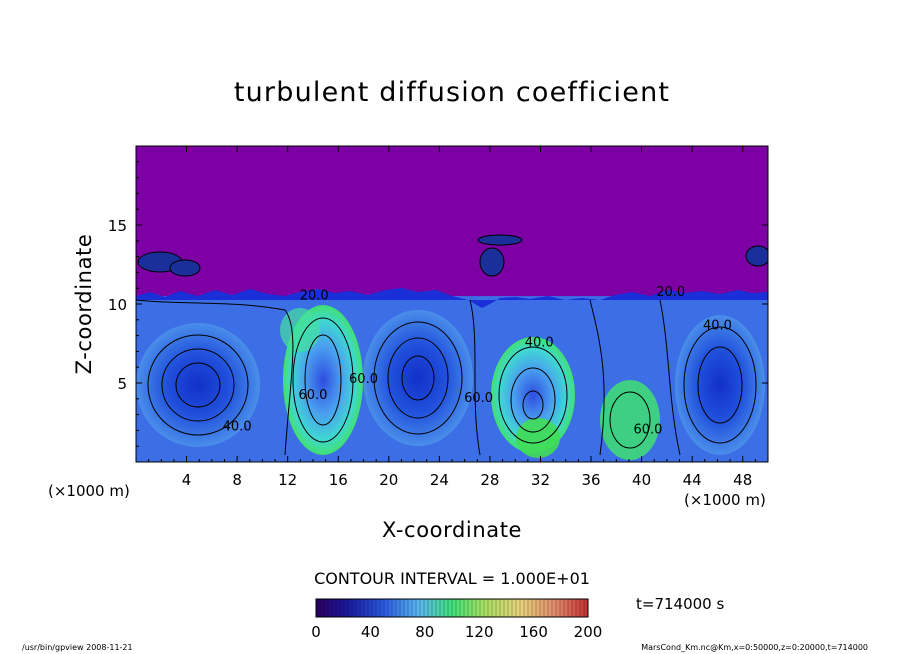 This screenshot has width=904, height=654. Describe the element at coordinates (680, 604) in the screenshot. I see `time-label: t=714000 s` at that location.